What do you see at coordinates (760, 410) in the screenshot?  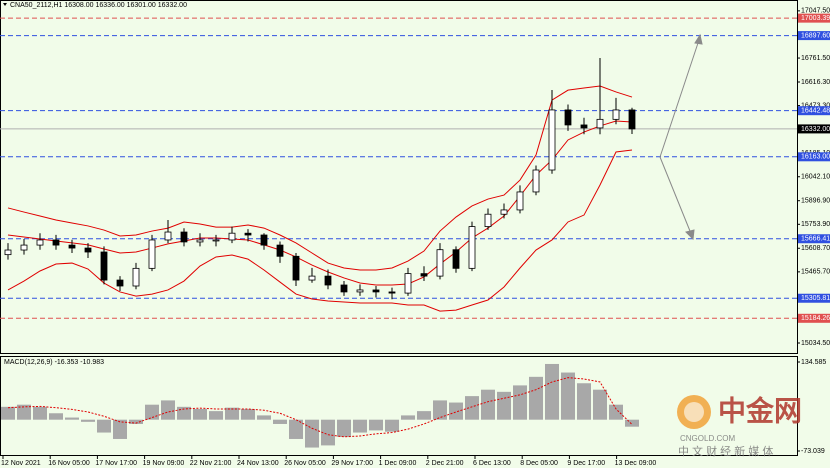 I see `watermark-logo: 中金网` at bounding box center [760, 410].